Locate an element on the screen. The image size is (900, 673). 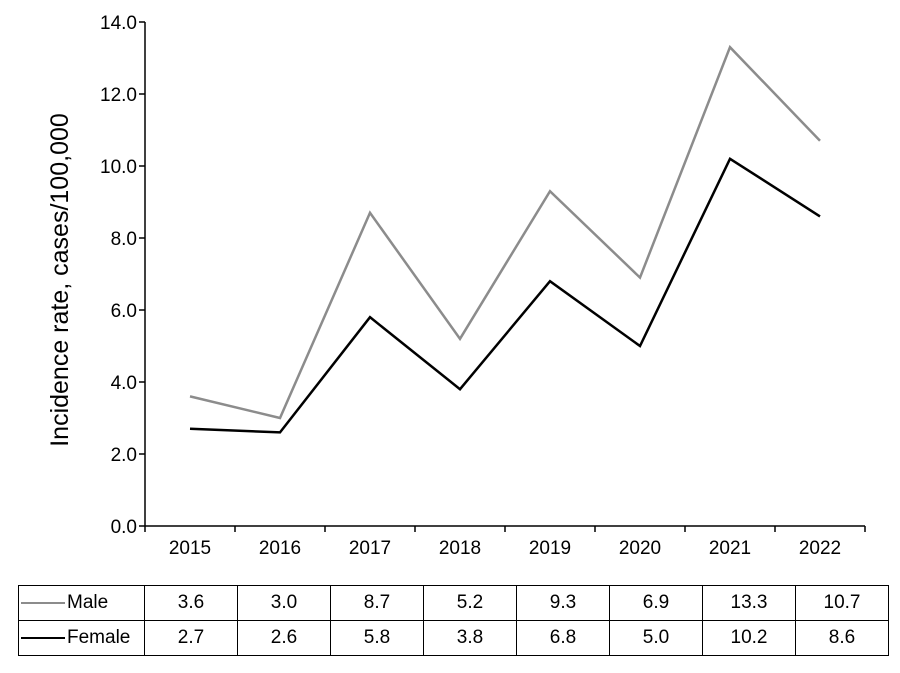
table-cell: 10.7 is located at coordinates (842, 603).